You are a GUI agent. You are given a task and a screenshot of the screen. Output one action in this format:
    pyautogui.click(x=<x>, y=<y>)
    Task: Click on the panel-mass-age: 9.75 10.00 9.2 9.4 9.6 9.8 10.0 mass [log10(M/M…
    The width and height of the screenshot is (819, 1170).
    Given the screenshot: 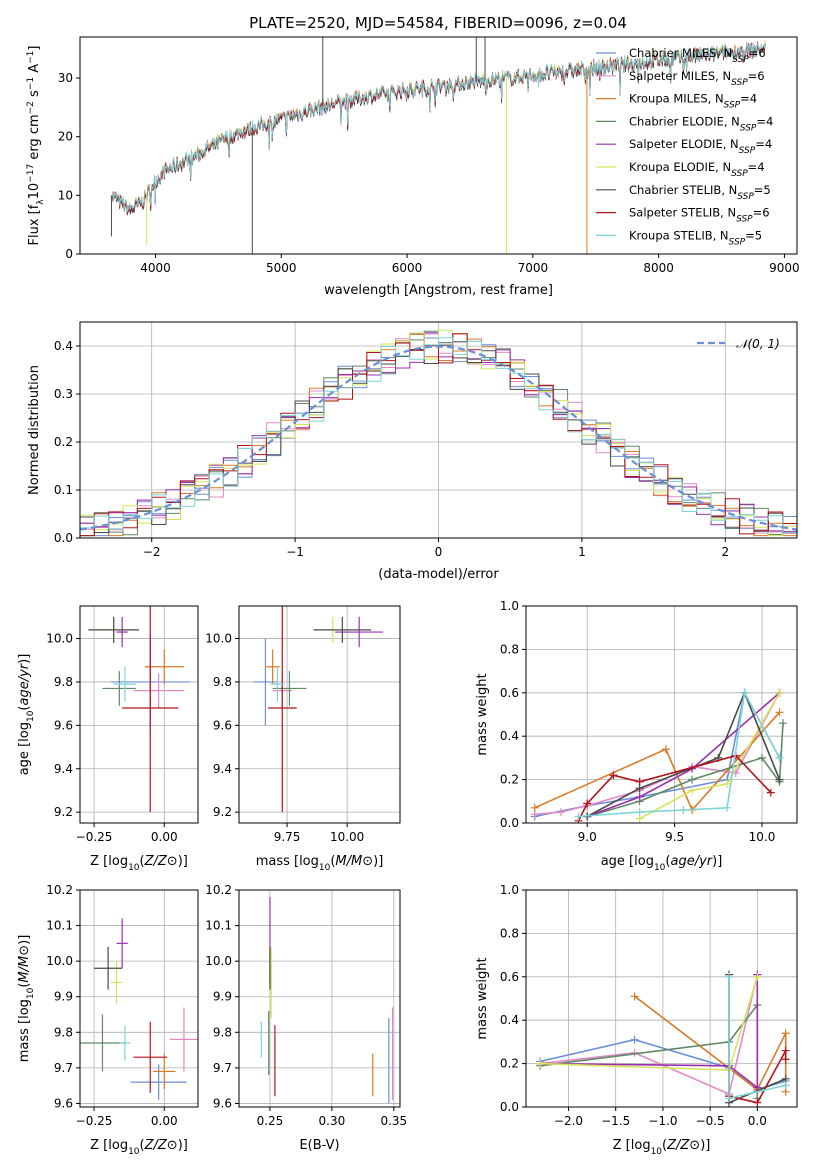 What is the action you would take?
    pyautogui.click(x=303, y=739)
    